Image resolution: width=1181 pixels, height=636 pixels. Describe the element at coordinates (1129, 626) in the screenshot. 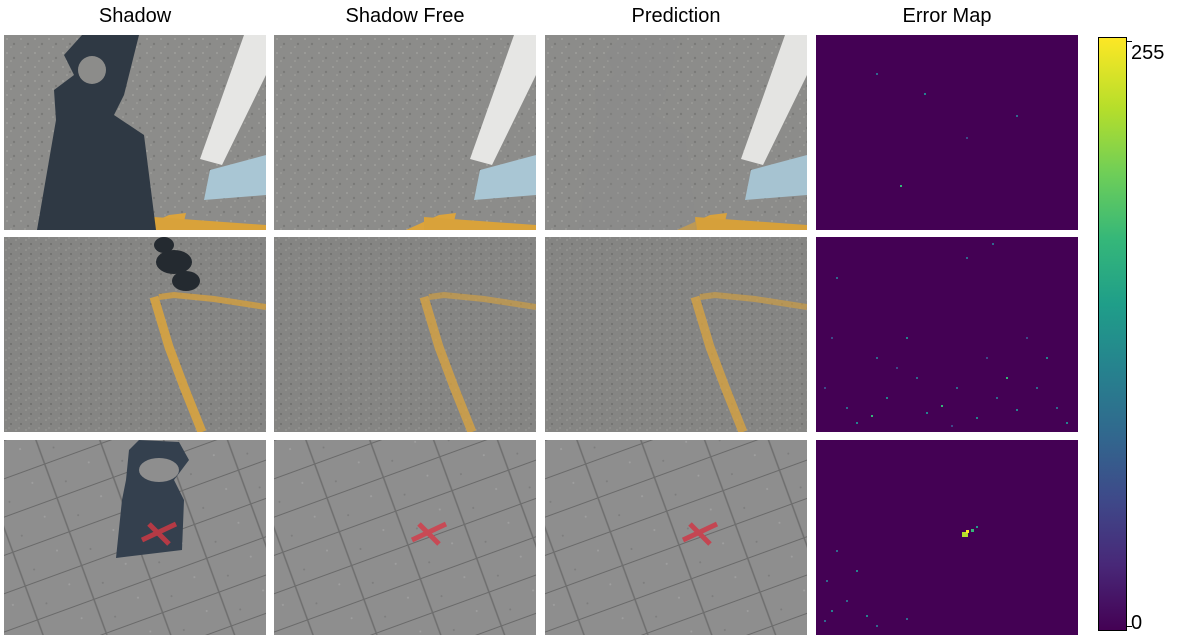

I see `colorbar-tick-min` at that location.